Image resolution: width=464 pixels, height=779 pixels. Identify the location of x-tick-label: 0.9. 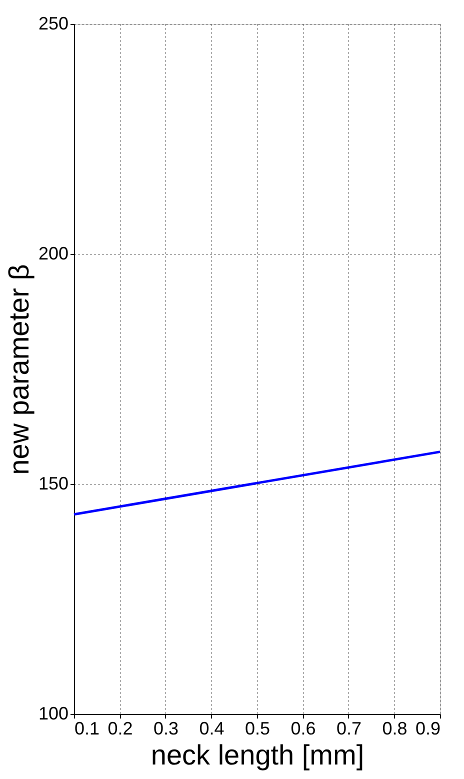
(427, 728).